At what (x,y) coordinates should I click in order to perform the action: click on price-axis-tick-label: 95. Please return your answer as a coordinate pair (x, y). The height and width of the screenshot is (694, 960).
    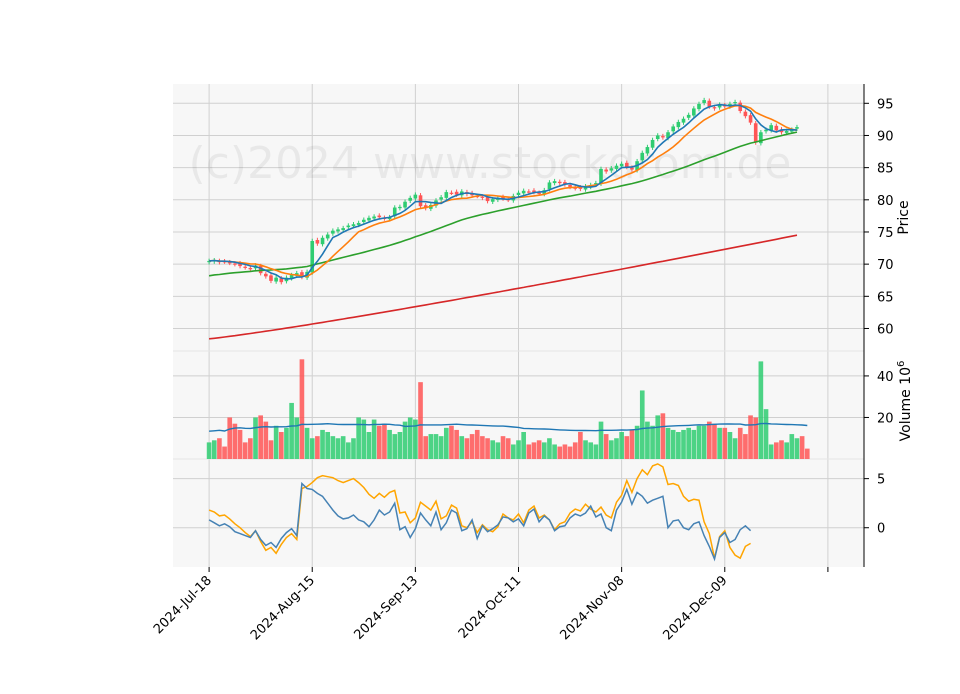
    Looking at the image, I should click on (885, 104).